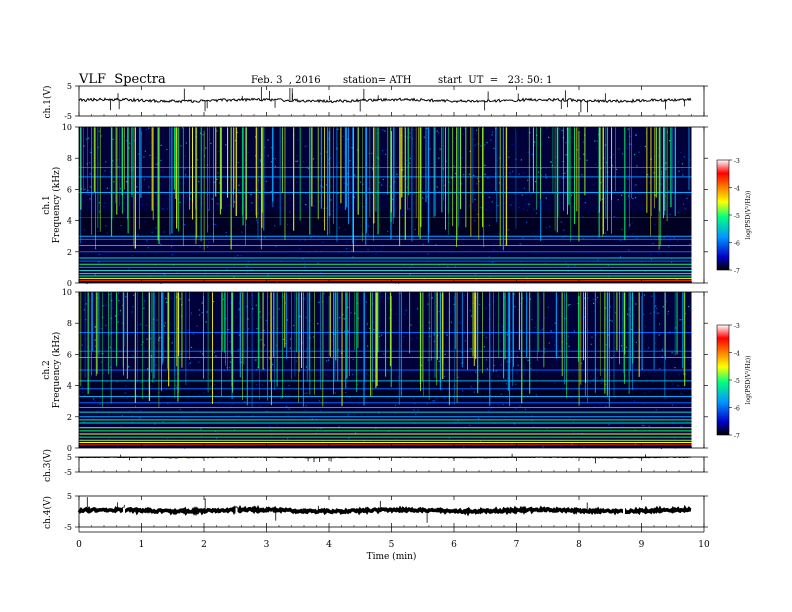 This screenshot has width=792, height=612. I want to click on ch1-spectrogram-channel-label: ch.1, so click(47, 204).